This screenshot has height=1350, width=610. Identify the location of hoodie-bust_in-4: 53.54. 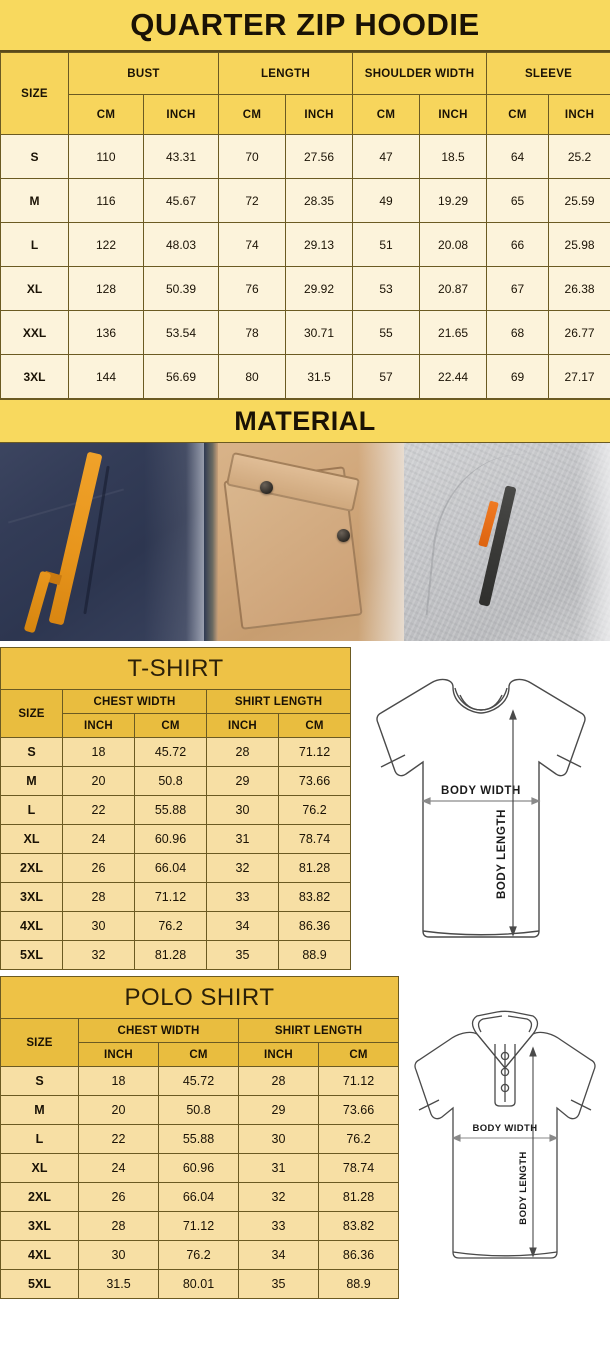
(181, 332).